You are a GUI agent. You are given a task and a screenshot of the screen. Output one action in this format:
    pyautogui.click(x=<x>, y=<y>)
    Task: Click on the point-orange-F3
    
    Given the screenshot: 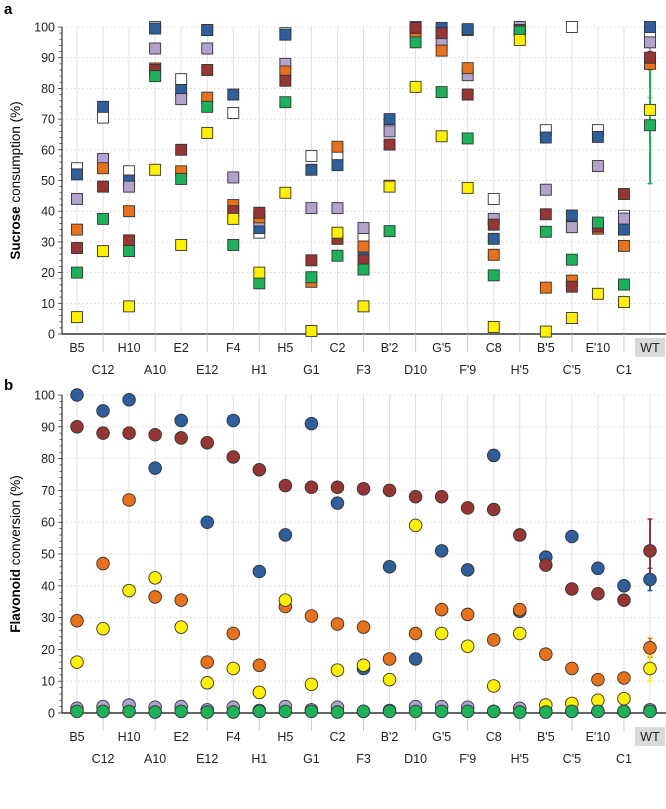 What is the action you would take?
    pyautogui.click(x=363, y=627)
    